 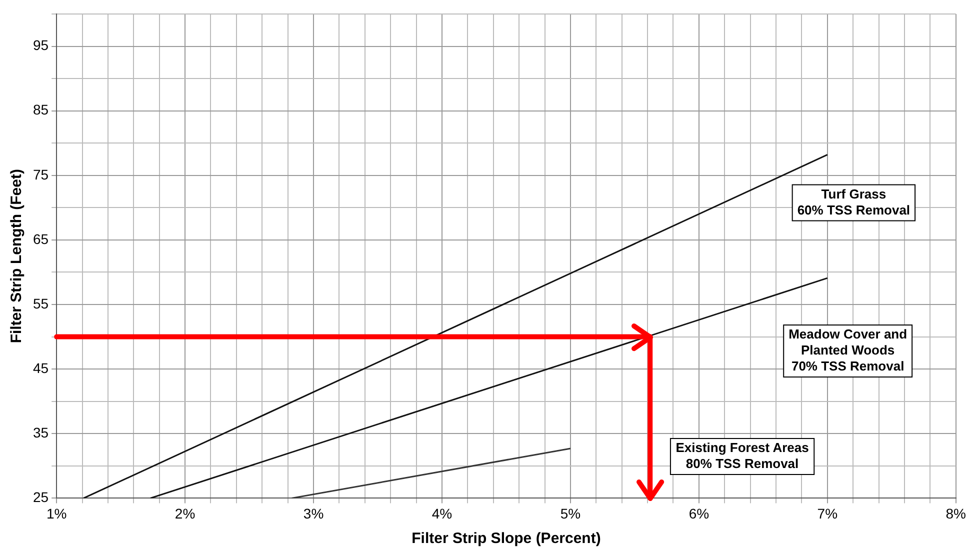 What do you see at coordinates (313, 513) in the screenshot?
I see `x-tick-label: 3%` at bounding box center [313, 513].